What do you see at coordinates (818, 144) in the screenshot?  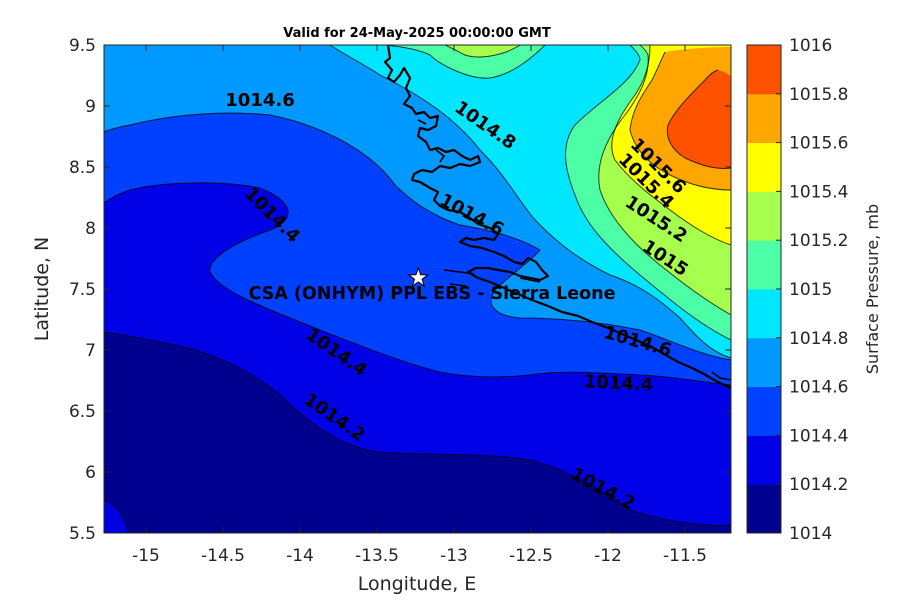 I see `colorbar-tick-label: 1015.6` at bounding box center [818, 144].